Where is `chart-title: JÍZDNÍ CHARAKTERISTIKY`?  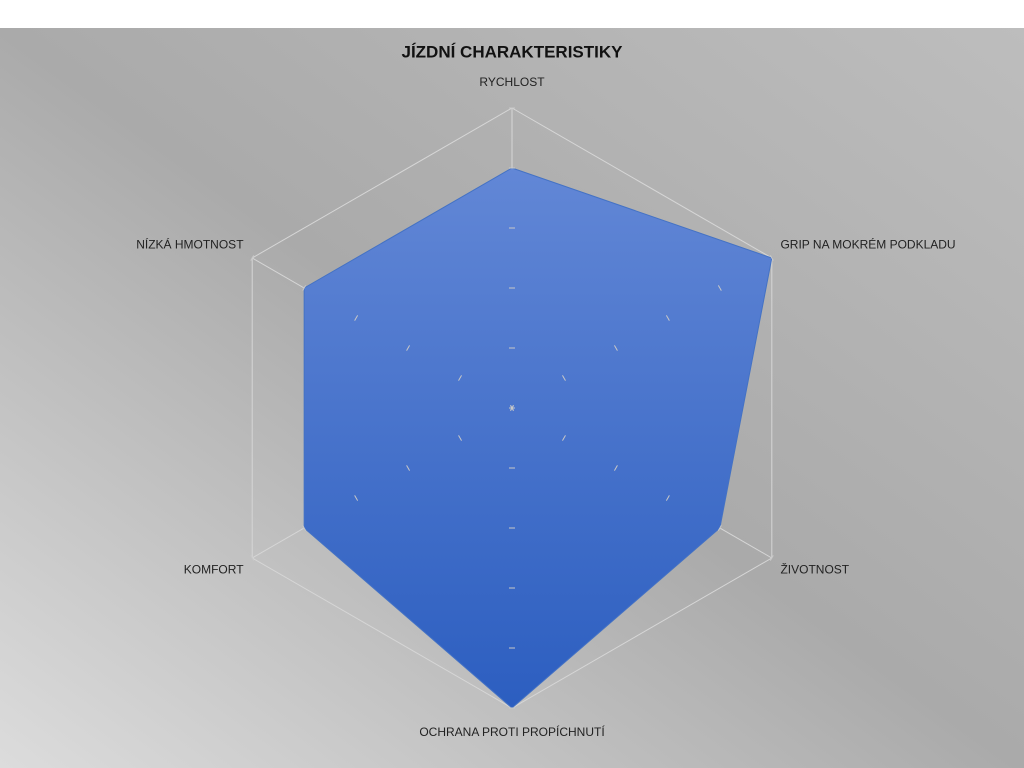
chart-title: JÍZDNÍ CHARAKTERISTIKY is located at coordinates (512, 51).